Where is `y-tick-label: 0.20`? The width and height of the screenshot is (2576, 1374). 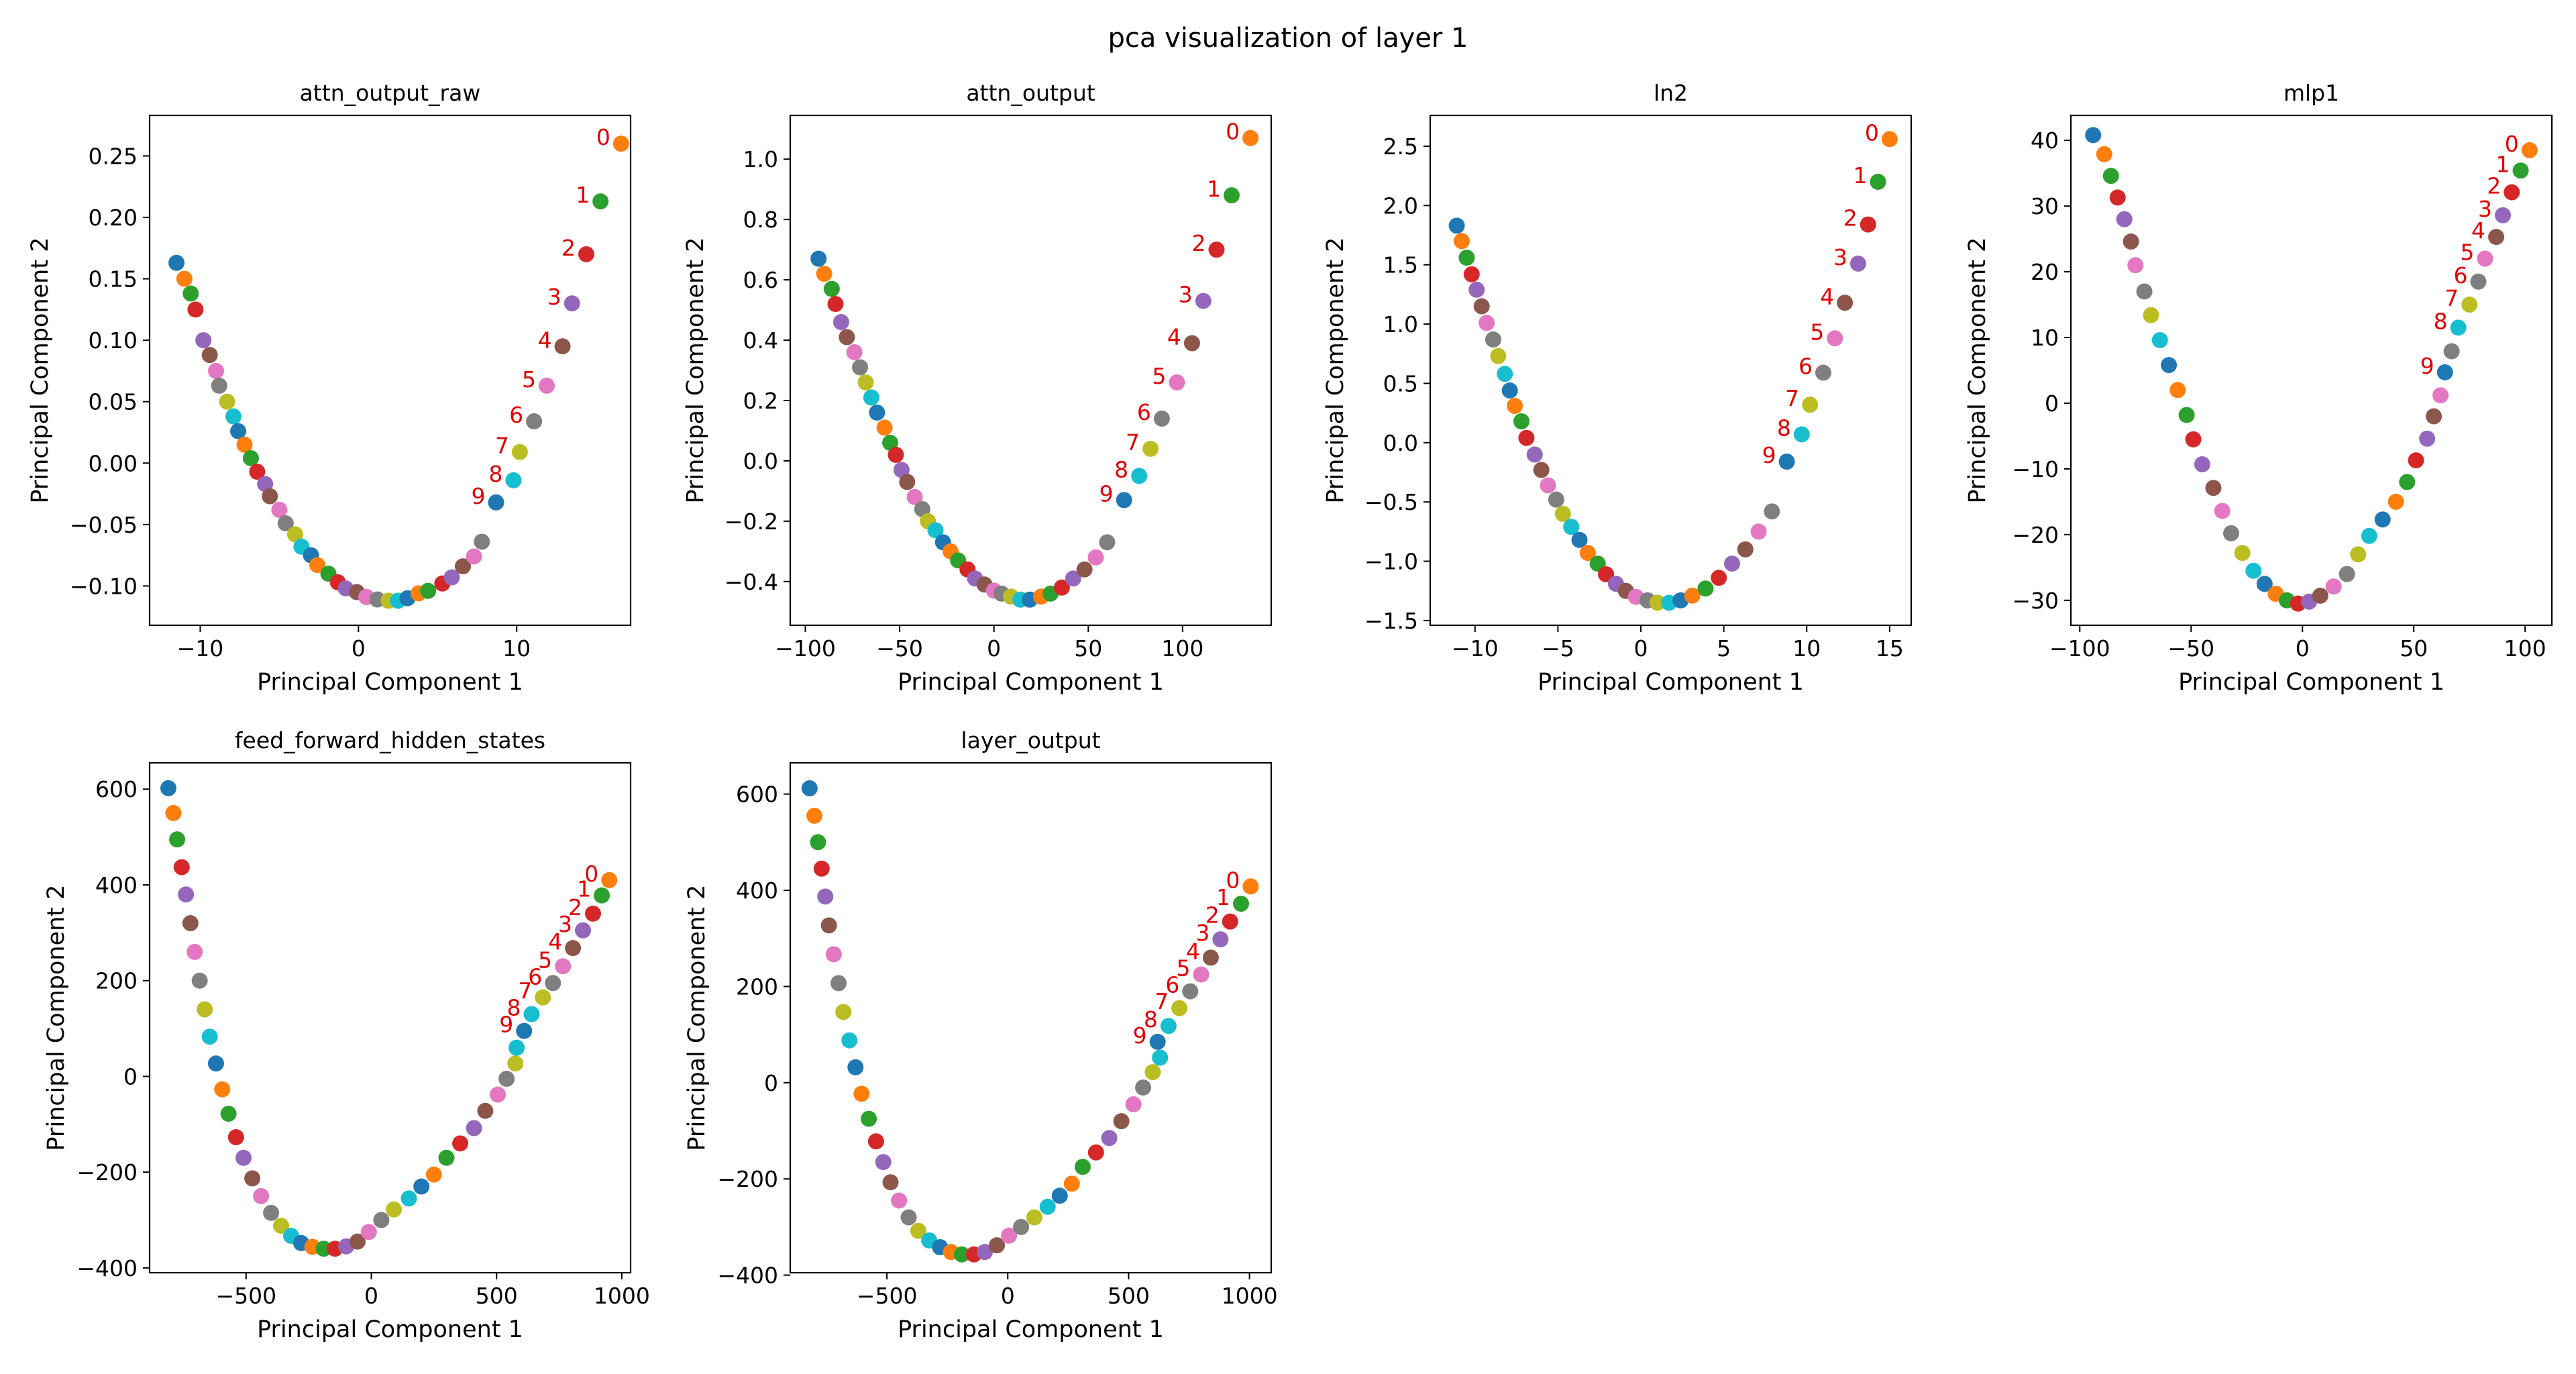
y-tick-label: 0.20 is located at coordinates (113, 218).